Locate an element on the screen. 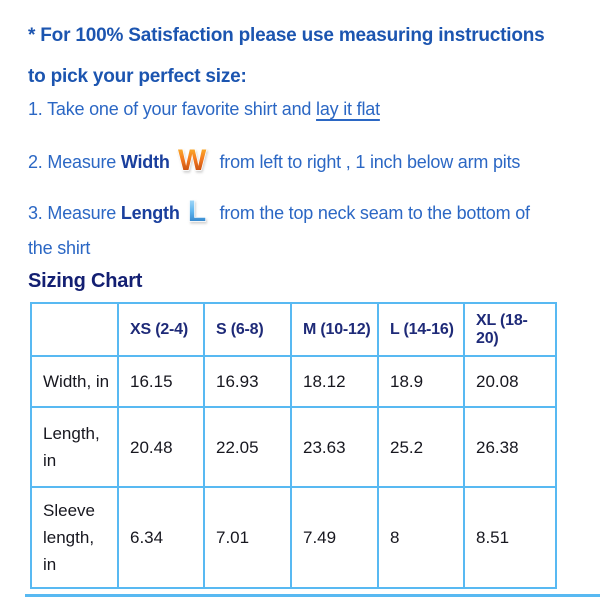  step2-width-label: Width is located at coordinates (145, 162).